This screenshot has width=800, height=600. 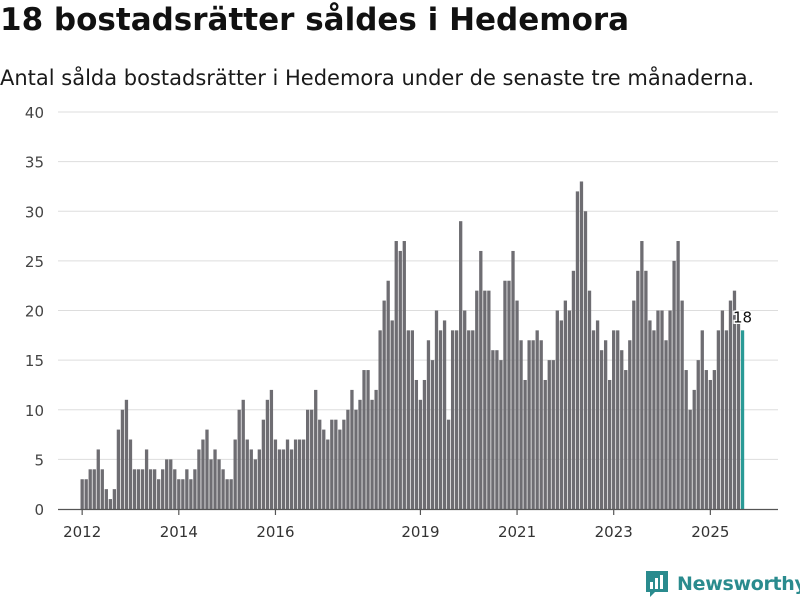 I want to click on y-tick-label: 0, so click(x=39, y=510).